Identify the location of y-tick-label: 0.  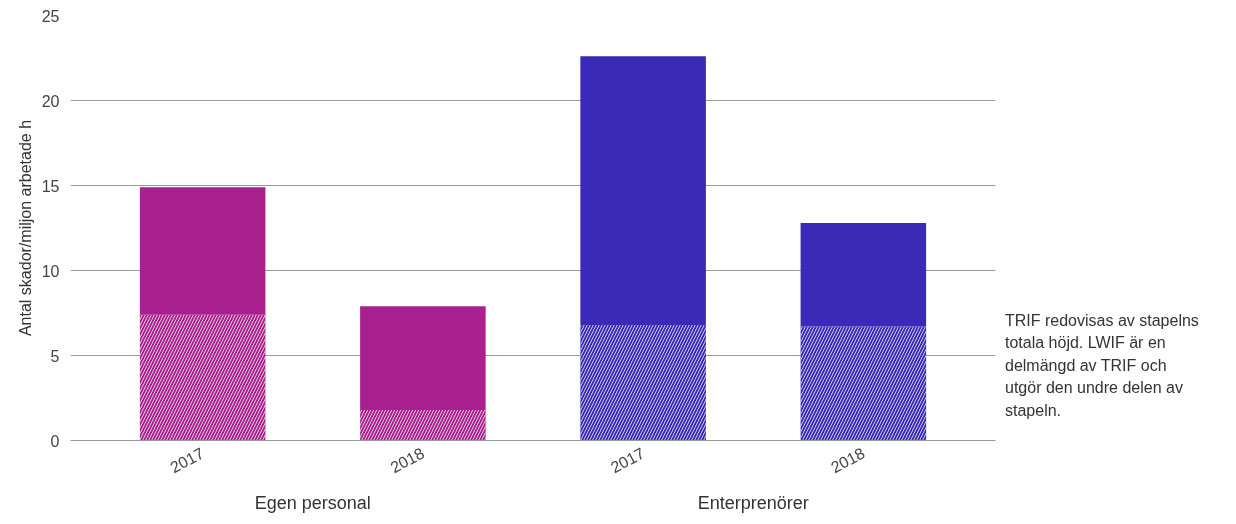
(55, 441).